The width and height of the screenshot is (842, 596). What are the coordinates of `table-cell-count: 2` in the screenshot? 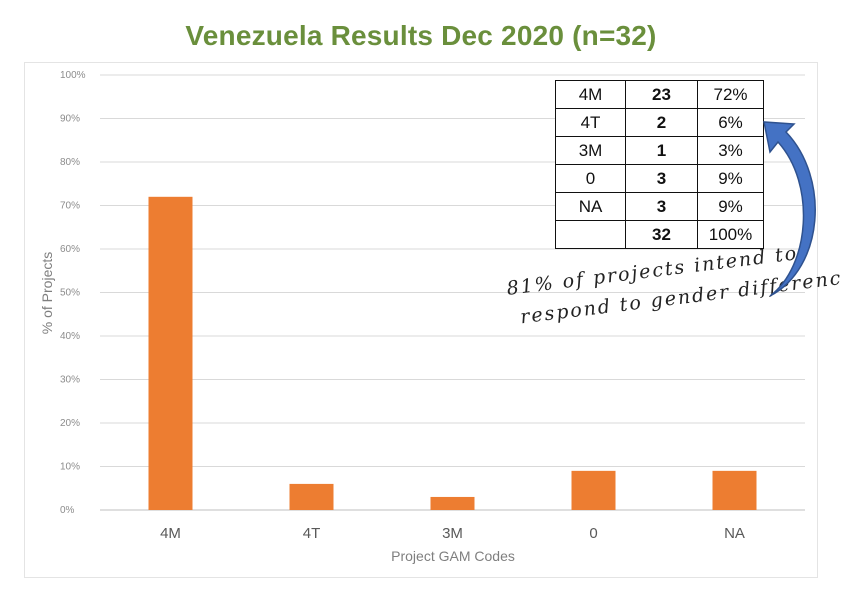 It's located at (661, 122).